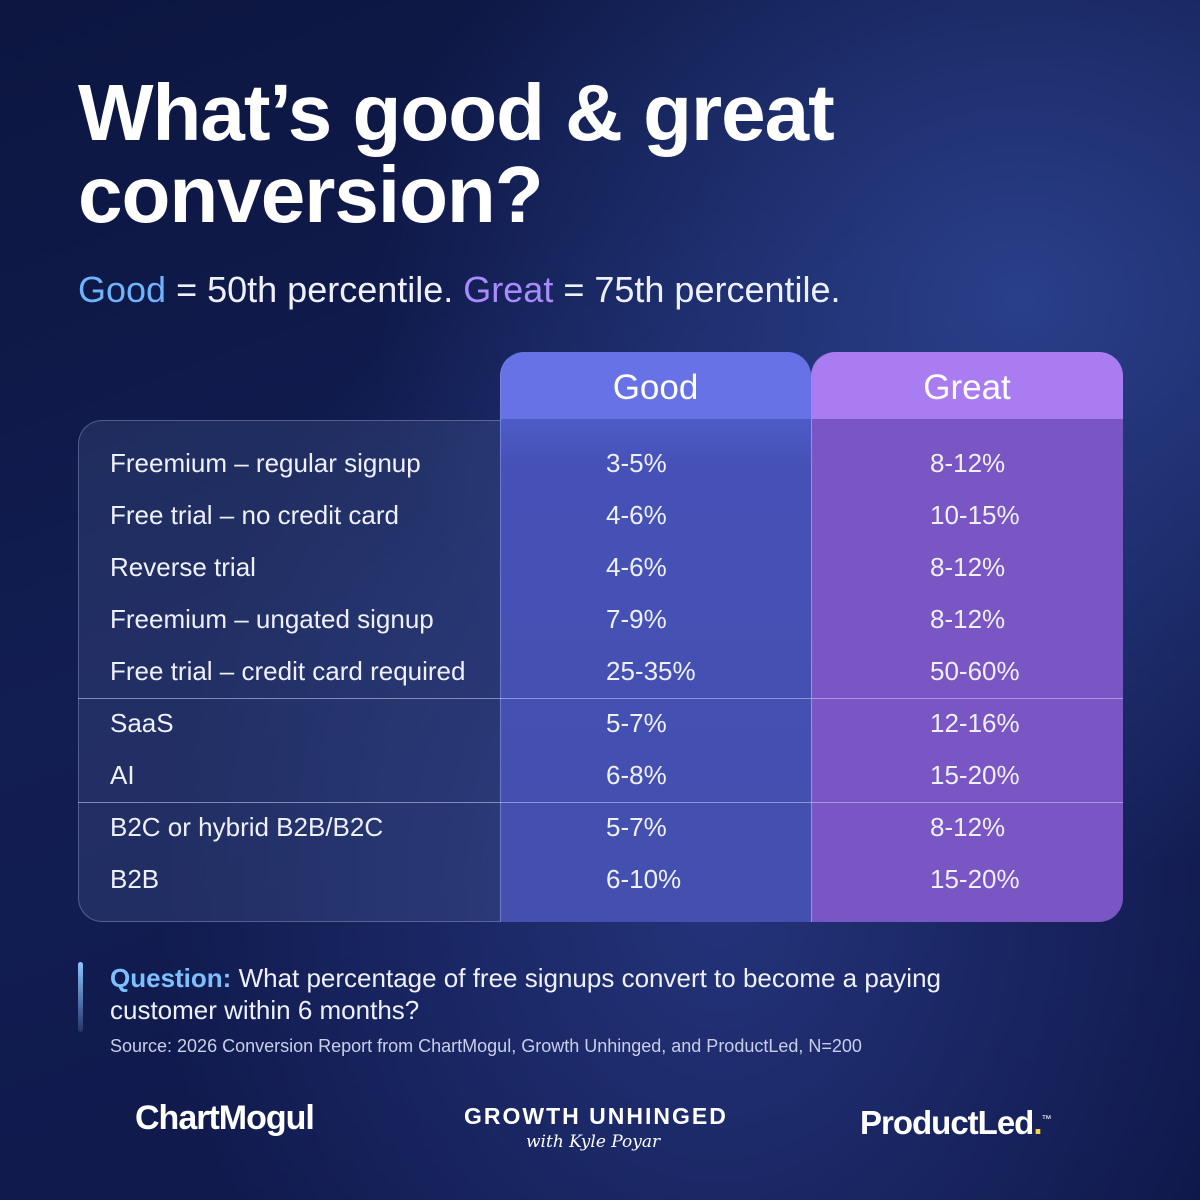 Image resolution: width=1200 pixels, height=1200 pixels. What do you see at coordinates (636, 463) in the screenshot?
I see `good-value: 3-5%` at bounding box center [636, 463].